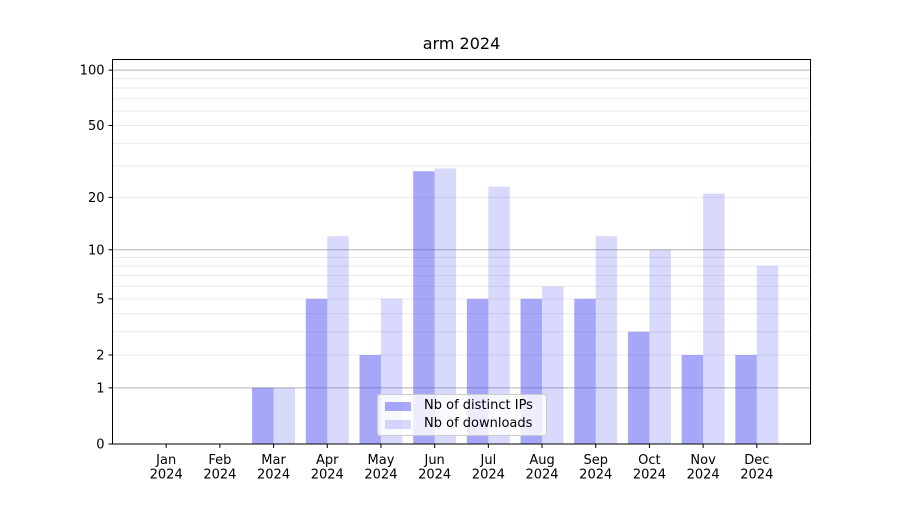 Image resolution: width=900 pixels, height=505 pixels. What do you see at coordinates (595, 468) in the screenshot?
I see `x-tick-label-sep: Sep 2024` at bounding box center [595, 468].